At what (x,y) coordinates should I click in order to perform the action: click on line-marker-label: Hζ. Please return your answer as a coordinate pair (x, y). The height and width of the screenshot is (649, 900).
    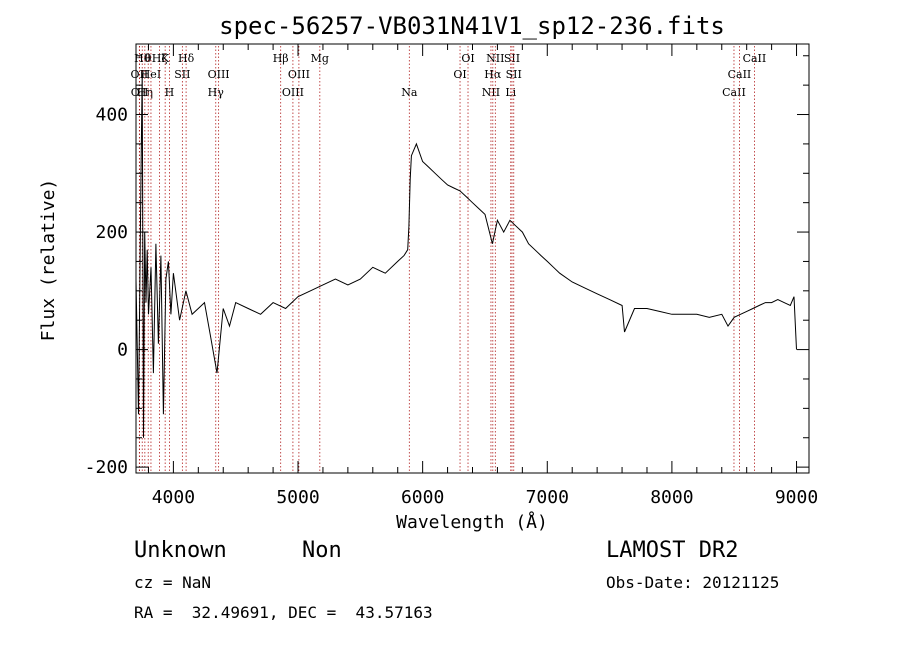
    Looking at the image, I should click on (160, 58).